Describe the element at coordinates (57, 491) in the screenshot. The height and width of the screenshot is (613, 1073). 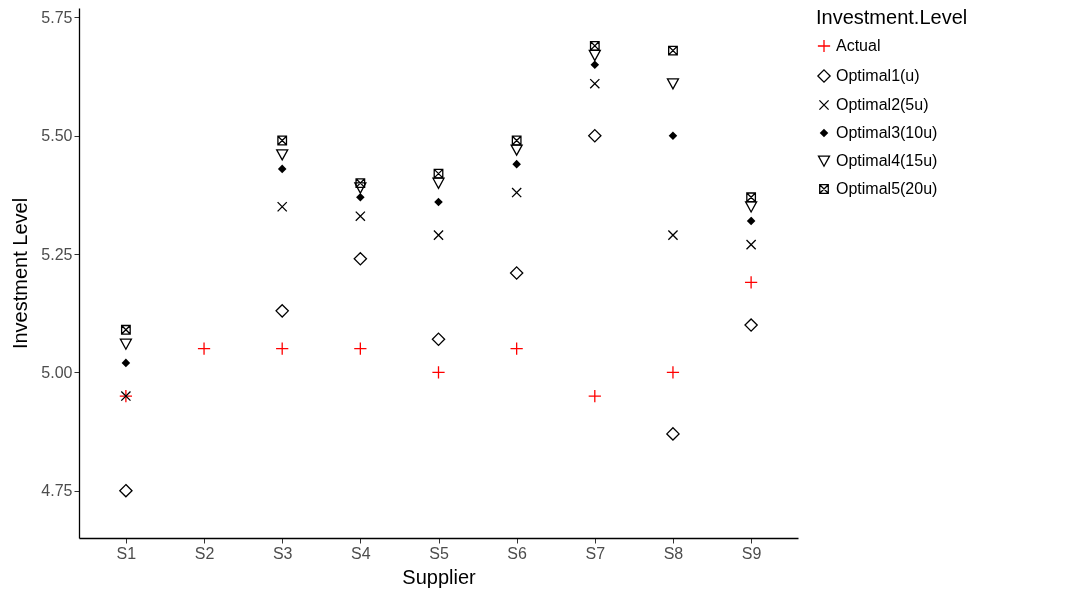
I see `y-tick-label: 4.75` at that location.